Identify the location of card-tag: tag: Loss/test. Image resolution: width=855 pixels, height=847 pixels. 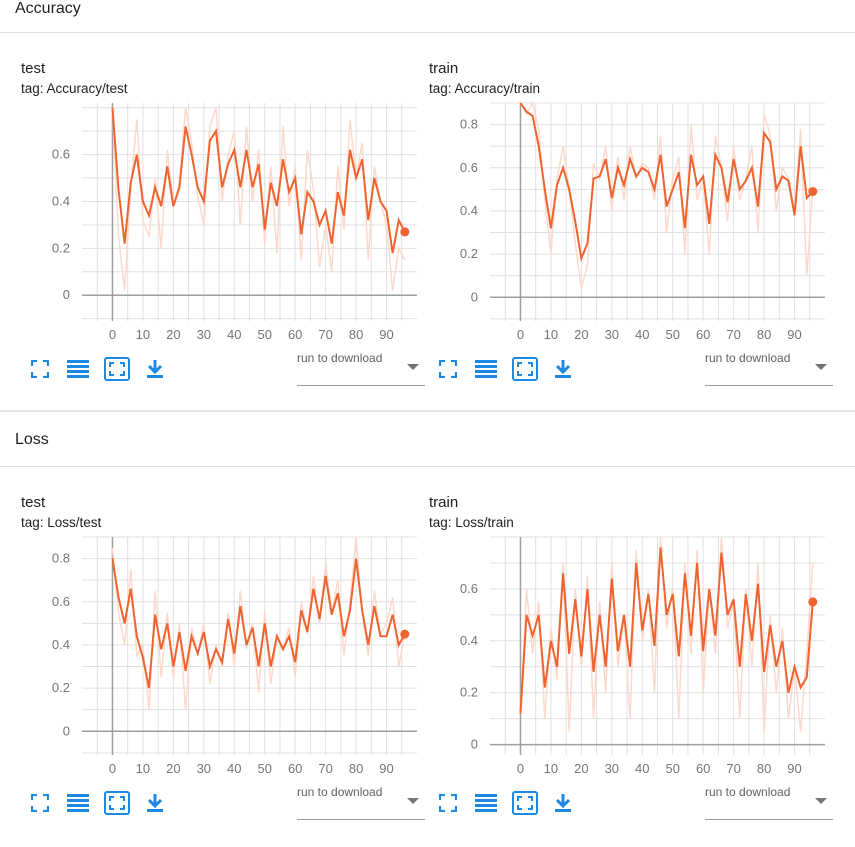
(61, 522).